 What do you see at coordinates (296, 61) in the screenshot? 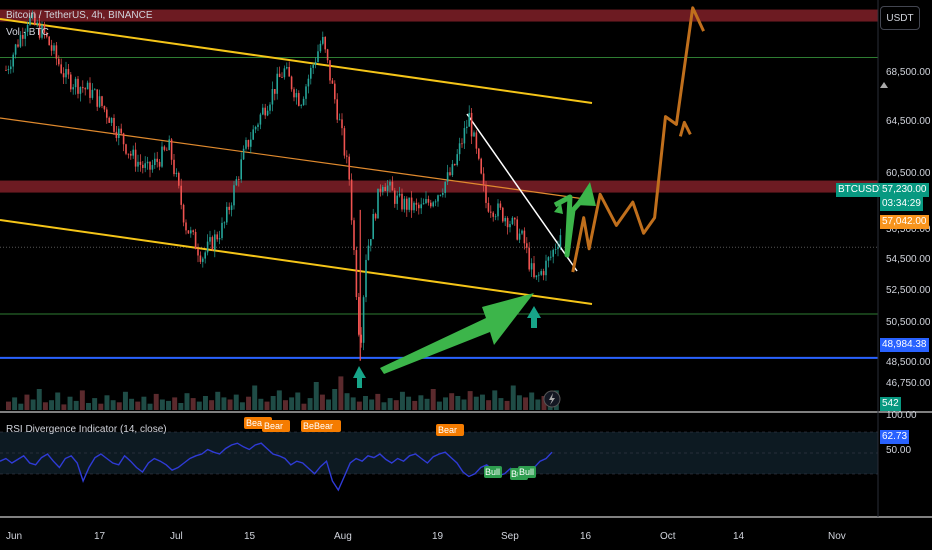
I see `channel-top-line` at bounding box center [296, 61].